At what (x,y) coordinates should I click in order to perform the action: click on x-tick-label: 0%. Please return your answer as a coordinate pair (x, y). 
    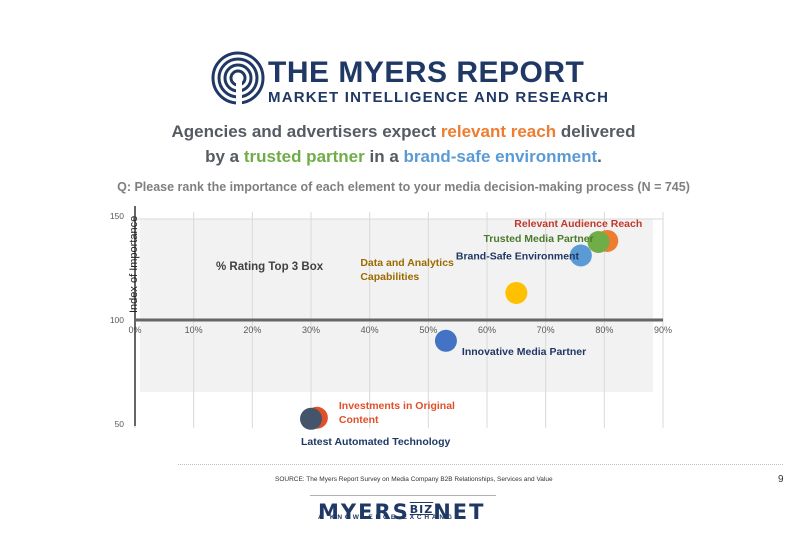
    Looking at the image, I should click on (134, 330).